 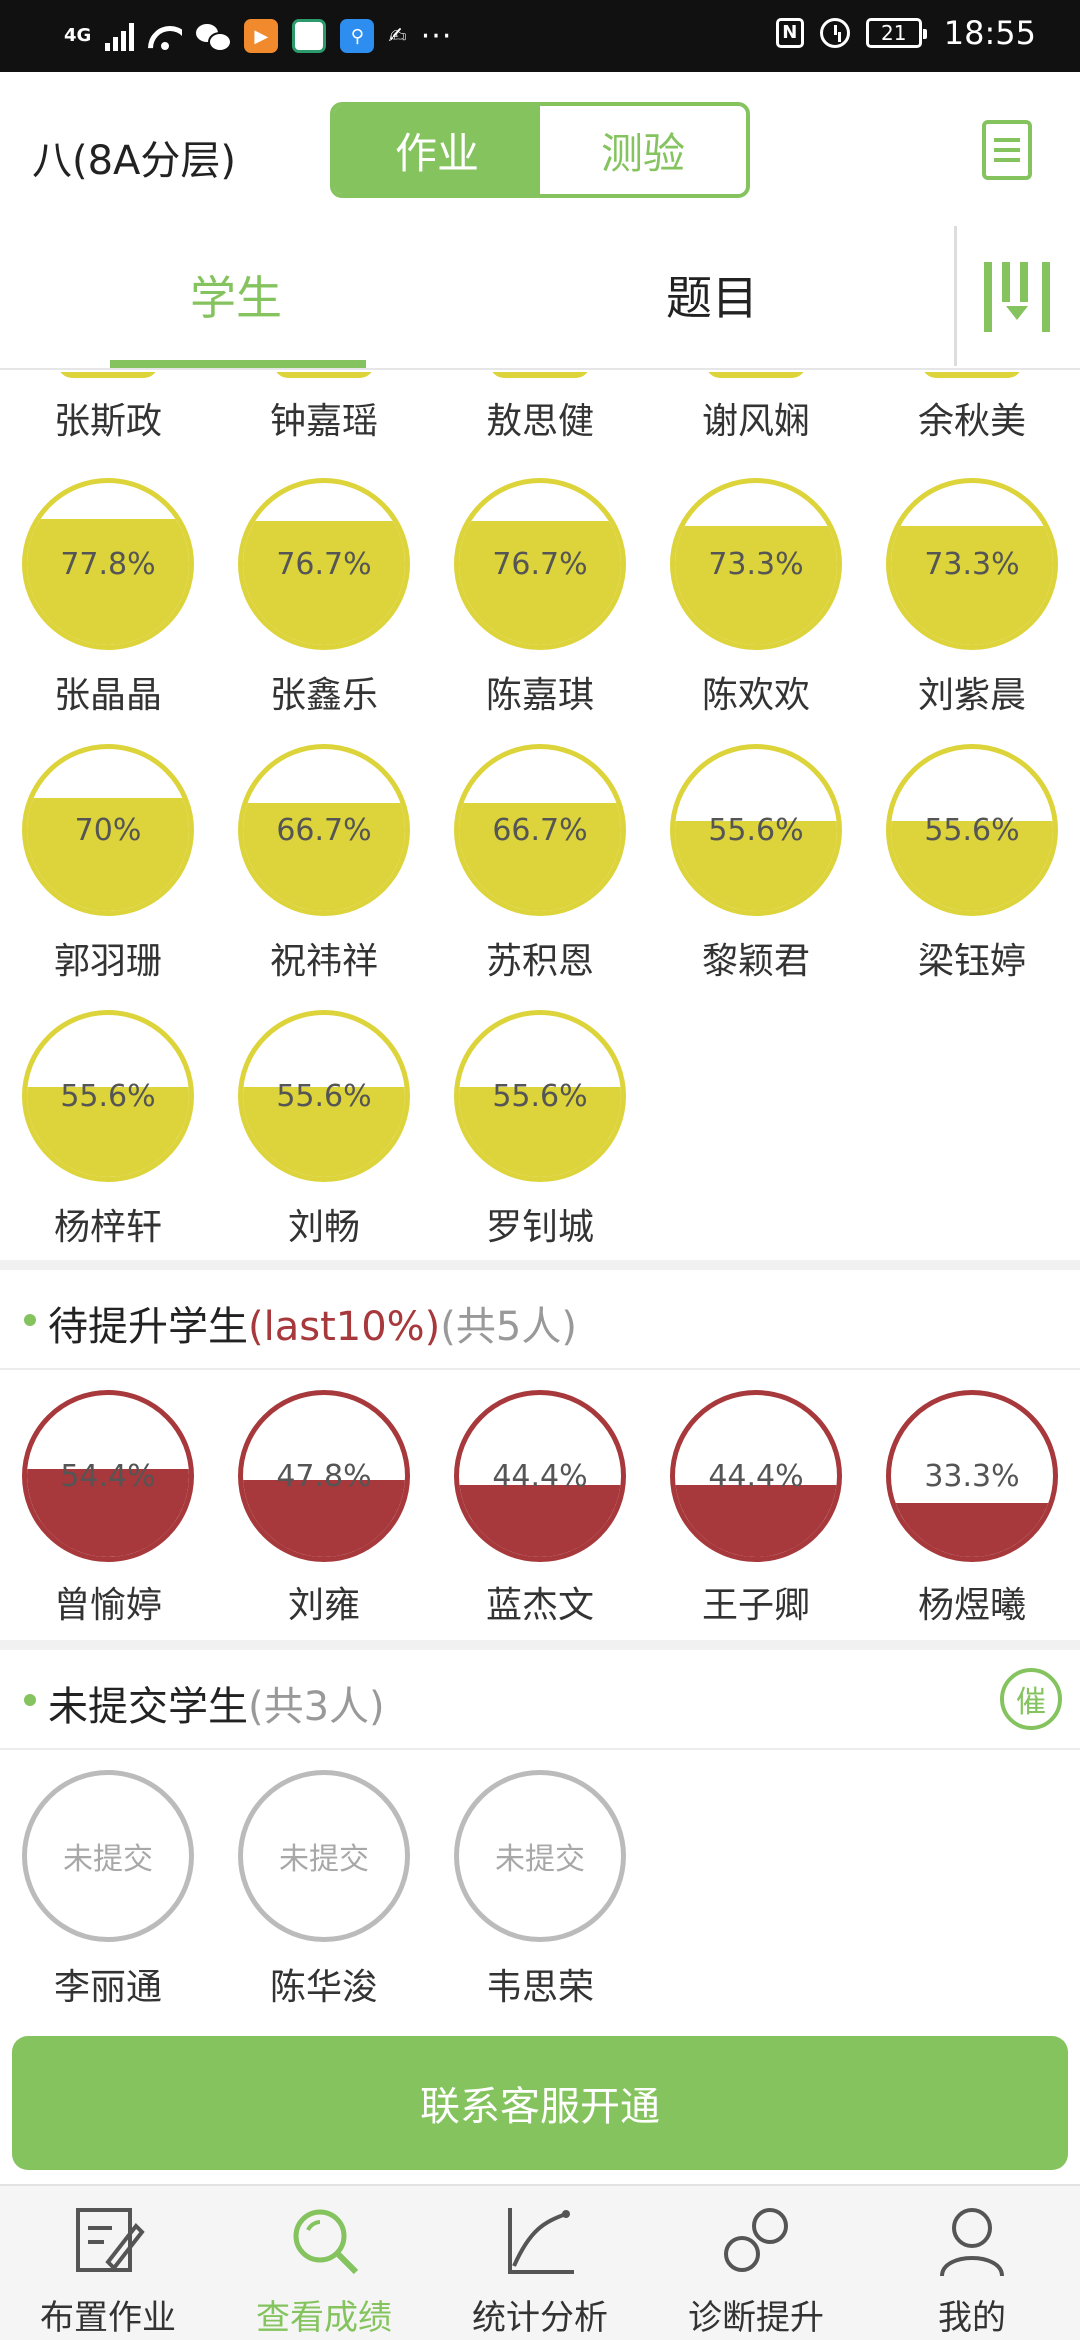 What do you see at coordinates (540, 2103) in the screenshot?
I see `contact-service-button: 联系客服开通` at bounding box center [540, 2103].